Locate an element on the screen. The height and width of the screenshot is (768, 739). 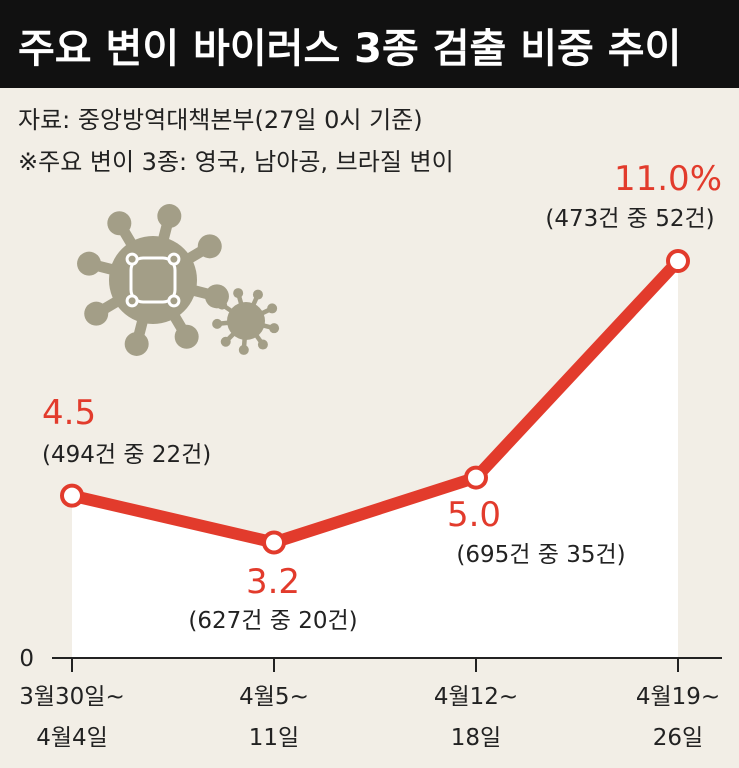
title-bar: 주요 변이 바이러스 3종 검출 비중 추이 is located at coordinates (369, 44).